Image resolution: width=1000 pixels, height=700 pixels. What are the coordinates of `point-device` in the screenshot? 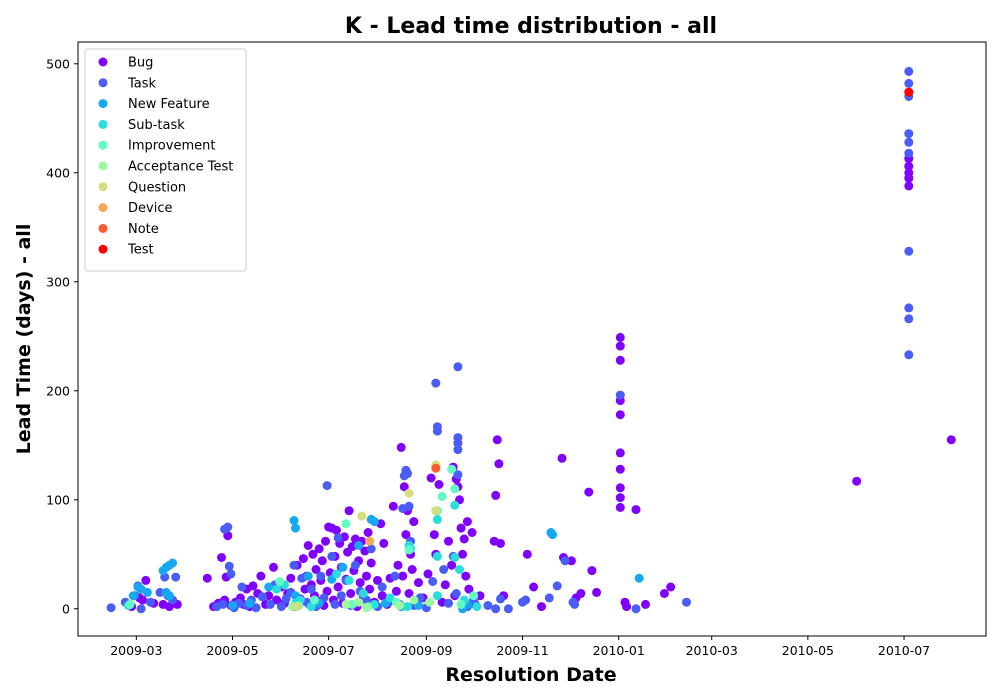 It's located at (370, 541).